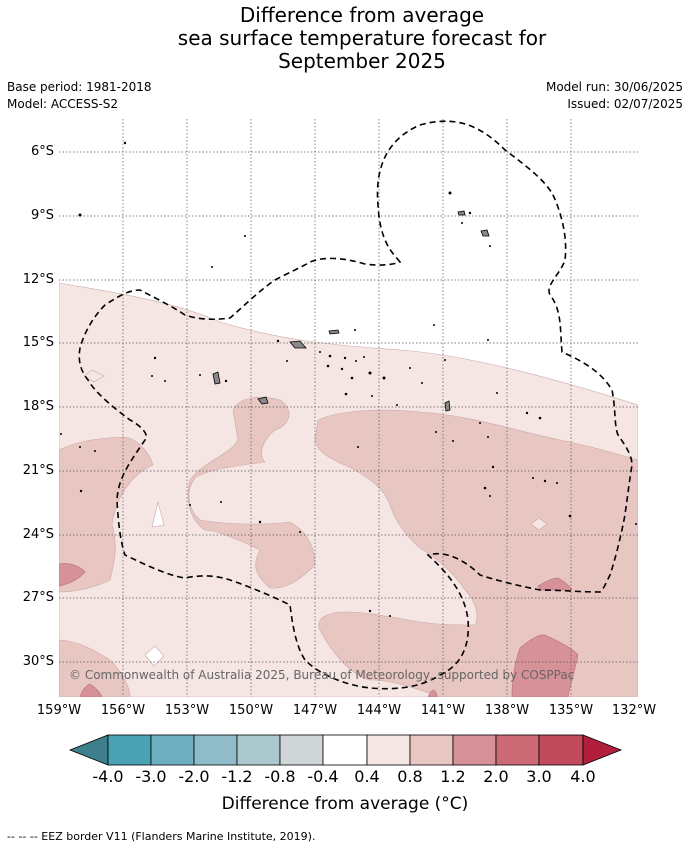 This screenshot has height=850, width=690. Describe the element at coordinates (194, 776) in the screenshot. I see `colorbar-tick-label: -2.0` at that location.